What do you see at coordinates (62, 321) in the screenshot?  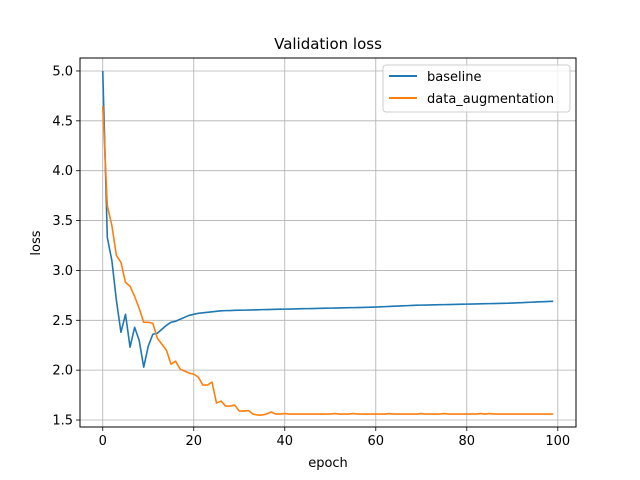 I see `y-tick-label: 2.5` at bounding box center [62, 321].